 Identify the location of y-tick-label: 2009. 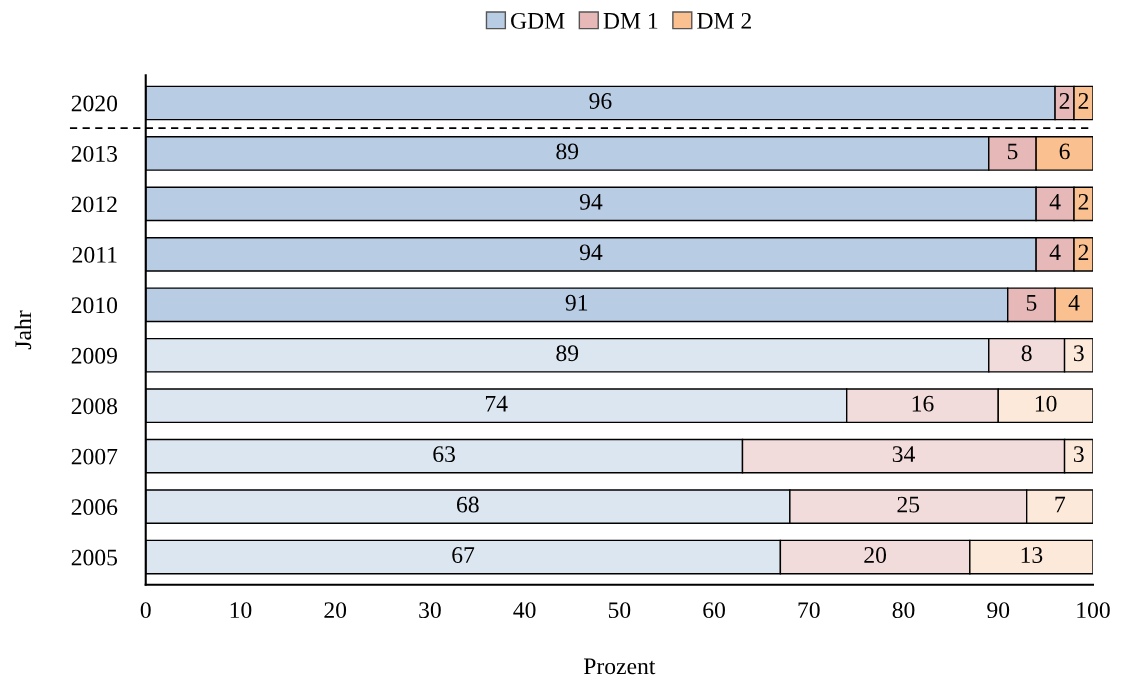
(94, 355).